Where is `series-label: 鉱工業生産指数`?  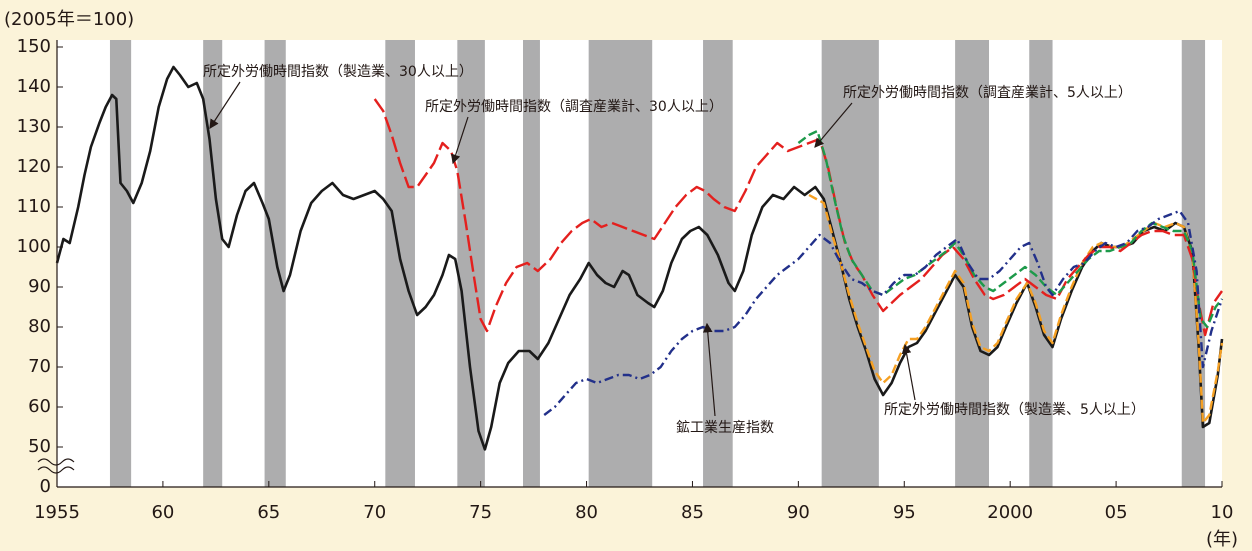 series-label: 鉱工業生産指数 is located at coordinates (725, 427).